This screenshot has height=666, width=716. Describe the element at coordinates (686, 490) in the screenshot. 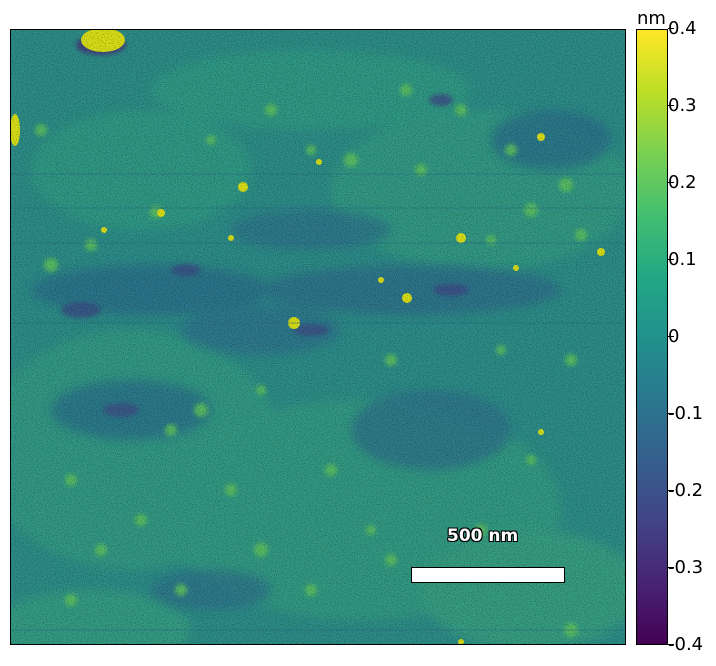

I see `colorbar-tick-label: -0.2` at that location.